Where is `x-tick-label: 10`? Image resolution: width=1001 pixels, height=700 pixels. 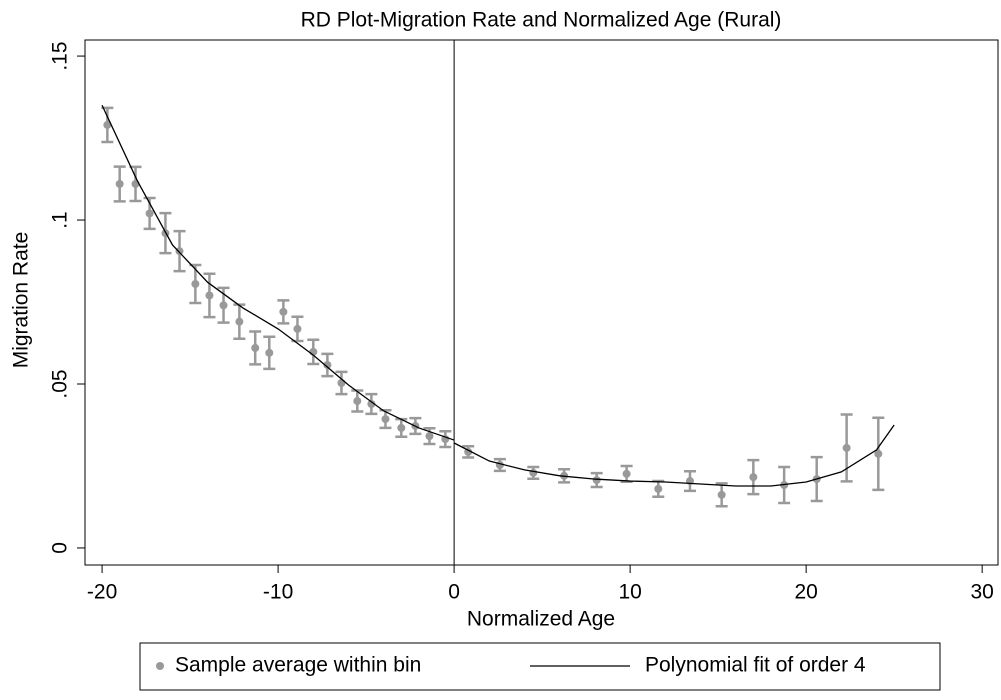
x-tick-label: 10 is located at coordinates (629, 592).